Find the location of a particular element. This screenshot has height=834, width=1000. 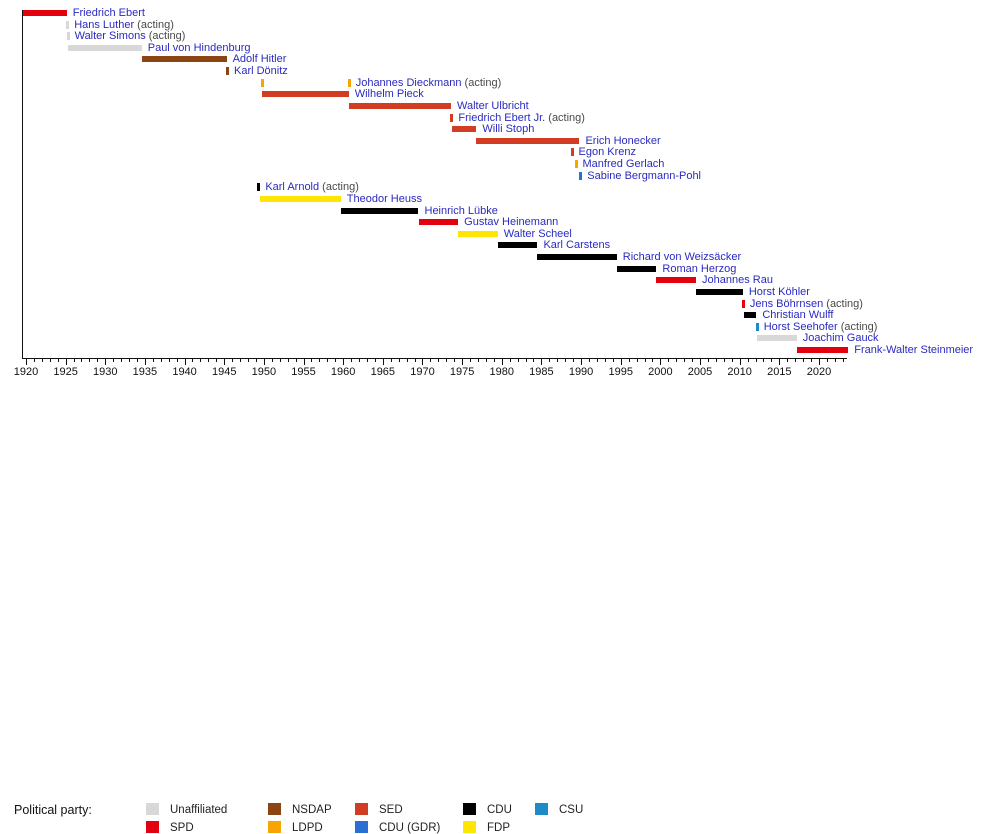

person-label: Hans Luther (acting) is located at coordinates (124, 25).